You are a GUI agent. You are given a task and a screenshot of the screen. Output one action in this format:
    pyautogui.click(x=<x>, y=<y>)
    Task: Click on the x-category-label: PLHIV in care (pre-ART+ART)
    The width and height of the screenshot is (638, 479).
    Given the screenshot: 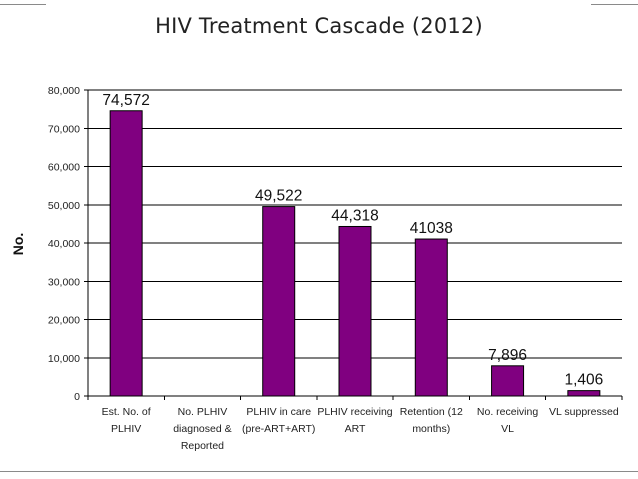 What is the action you would take?
    pyautogui.click(x=278, y=420)
    